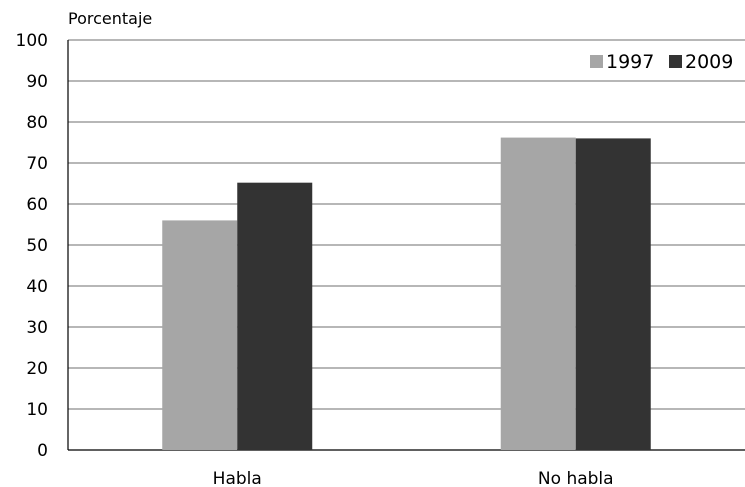  I want to click on y-tick-label: 0, so click(42, 451).